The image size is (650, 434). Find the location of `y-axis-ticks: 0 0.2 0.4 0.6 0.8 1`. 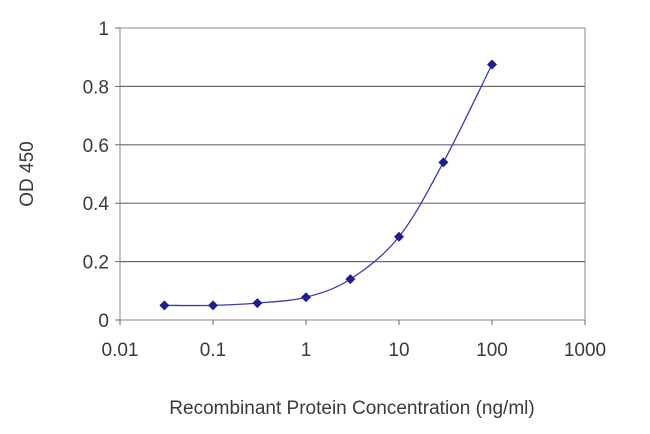

y-axis-ticks: 0 0.2 0.4 0.6 0.8 1 is located at coordinates (101, 175).